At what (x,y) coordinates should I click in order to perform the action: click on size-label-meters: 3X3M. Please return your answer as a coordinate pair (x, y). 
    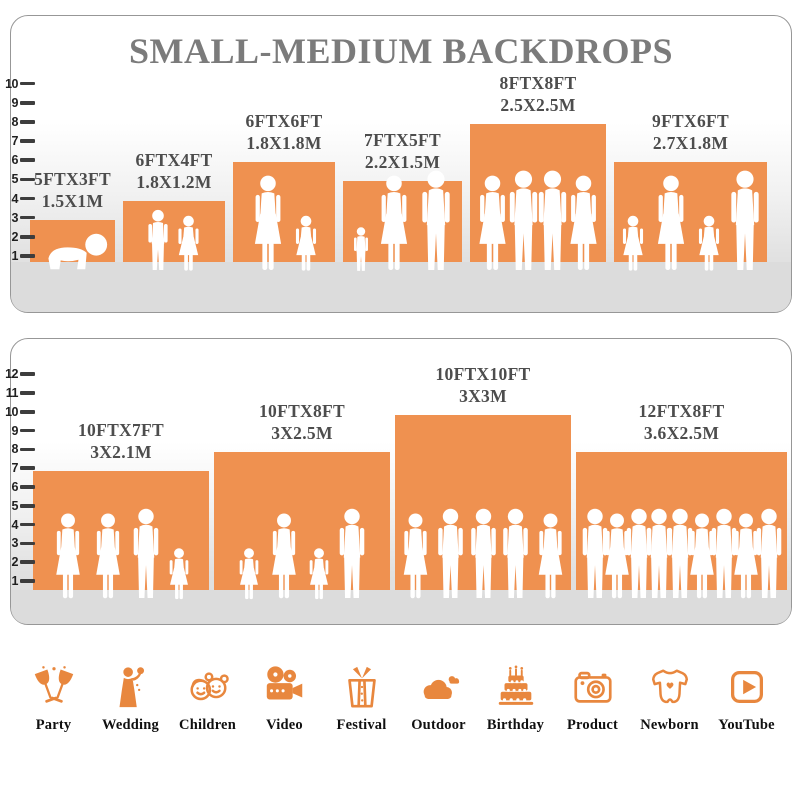
    Looking at the image, I should click on (483, 395).